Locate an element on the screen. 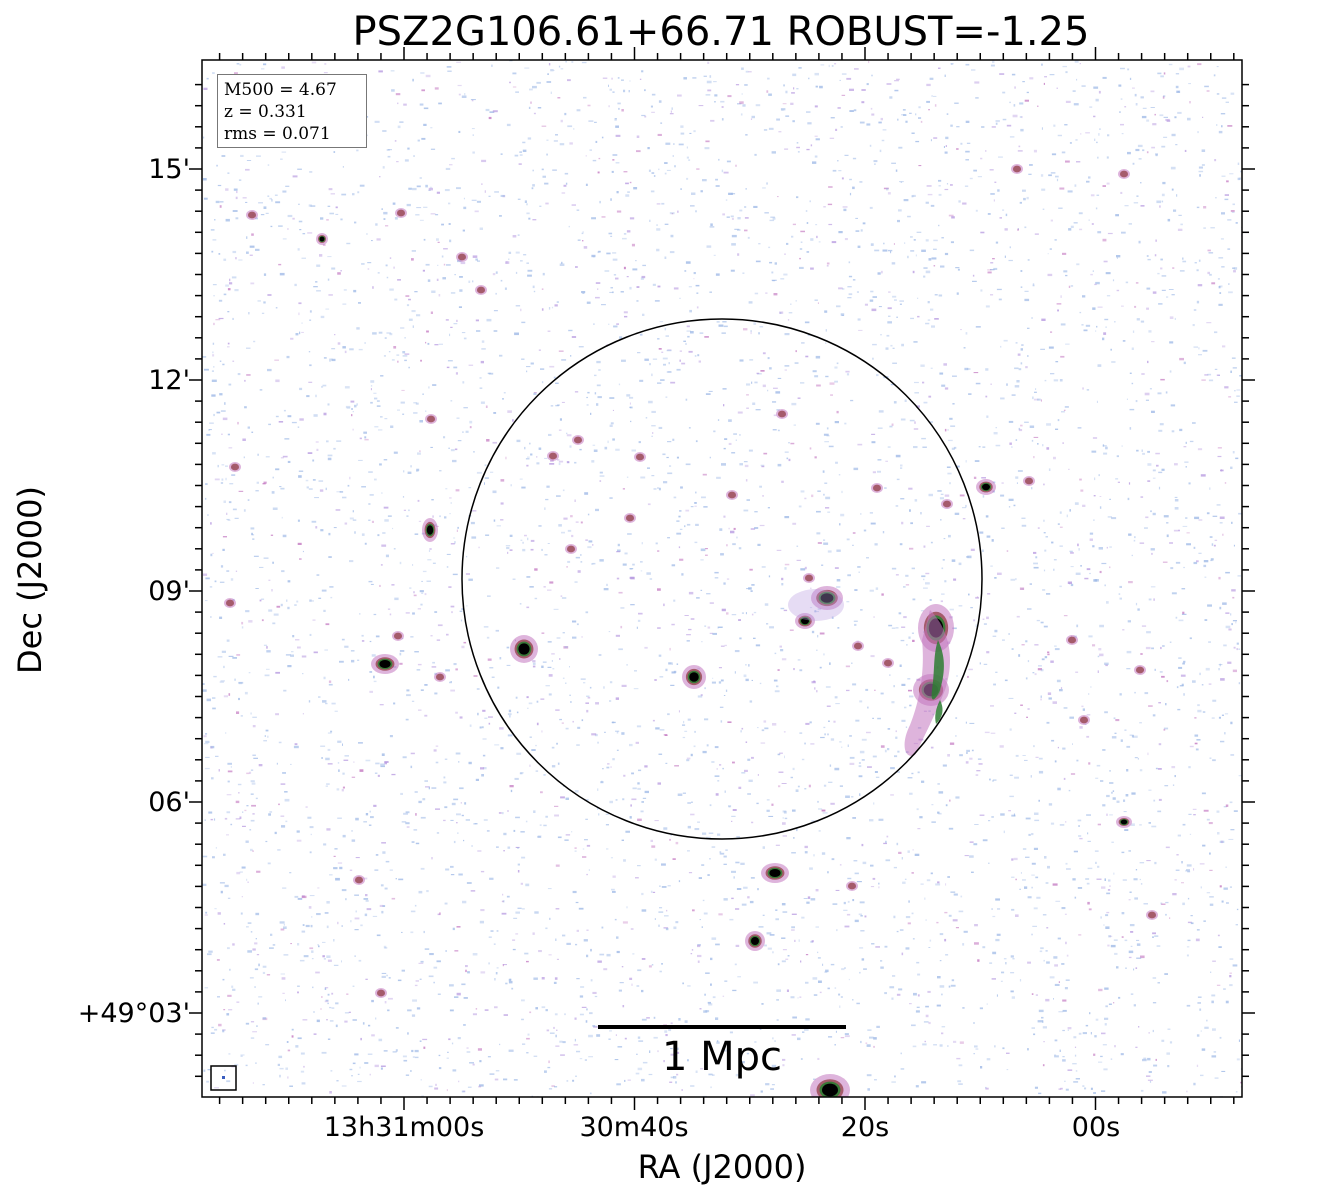  beam-box is located at coordinates (223, 1078).